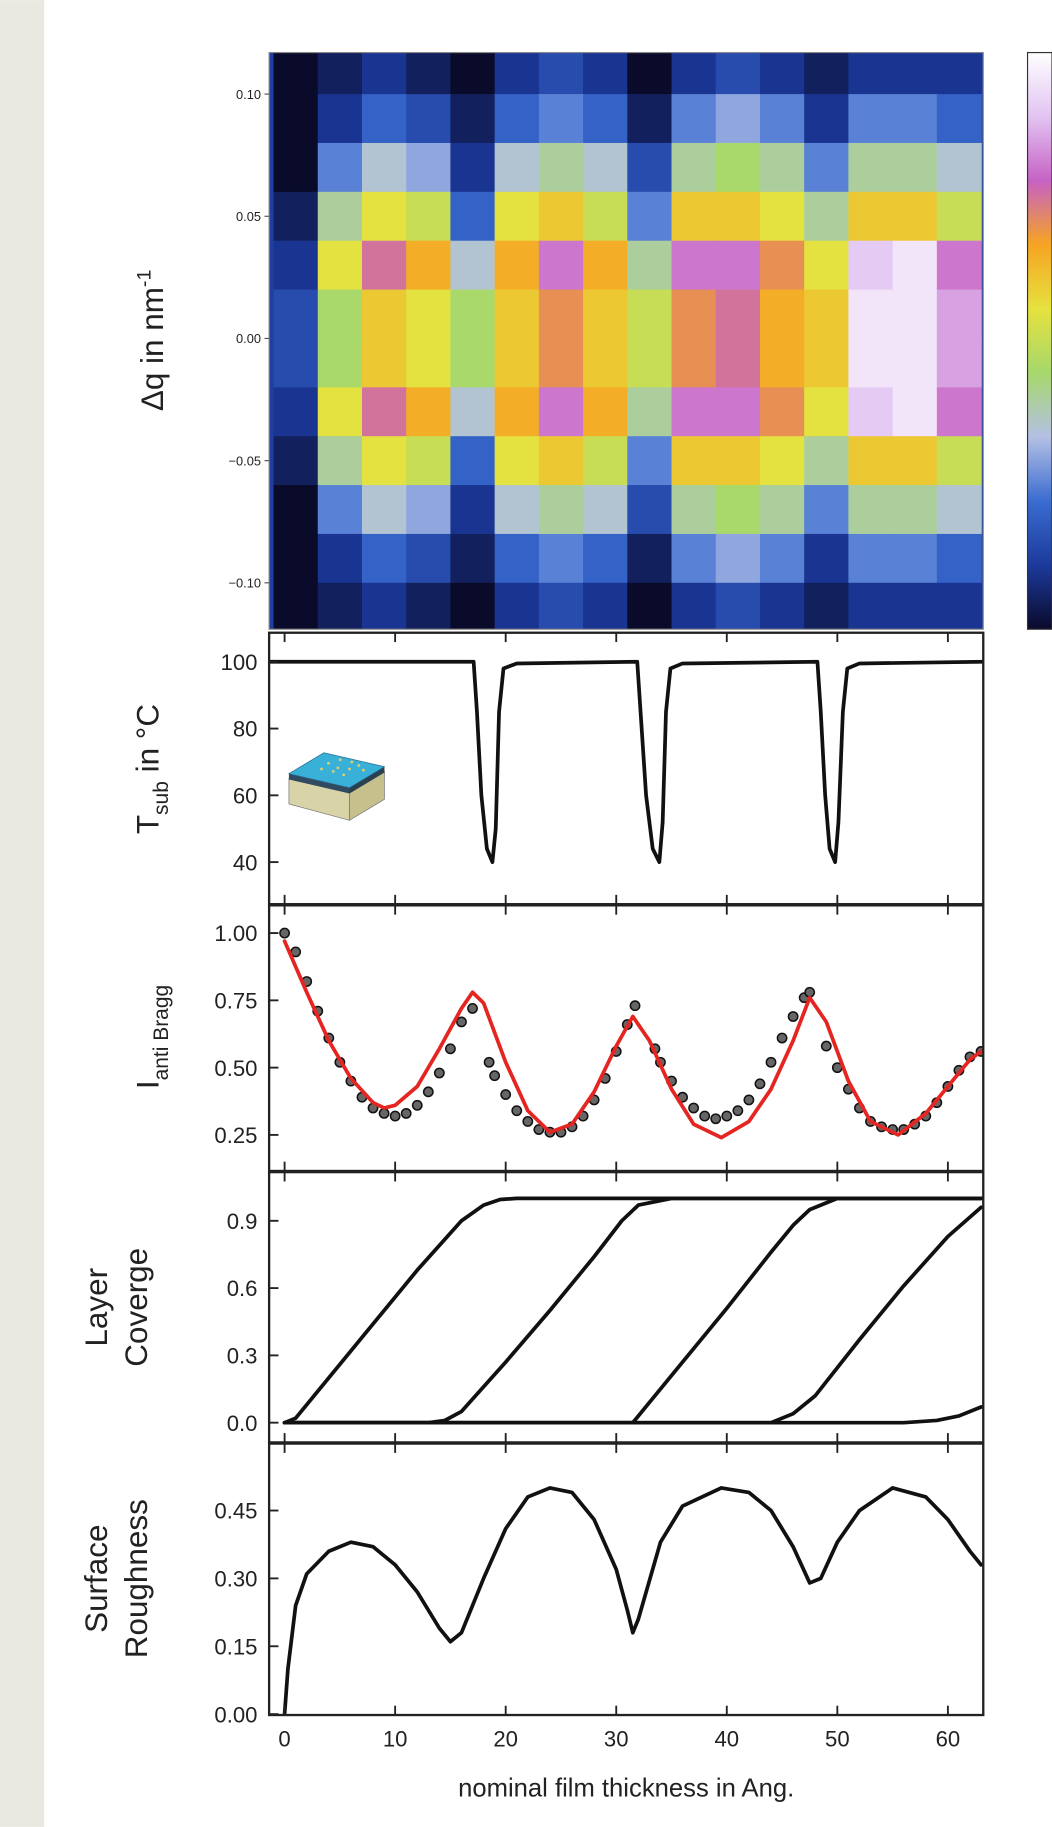 This screenshot has width=1052, height=1827. What do you see at coordinates (147, 742) in the screenshot?
I see `y-label-rest: in °C` at bounding box center [147, 742].